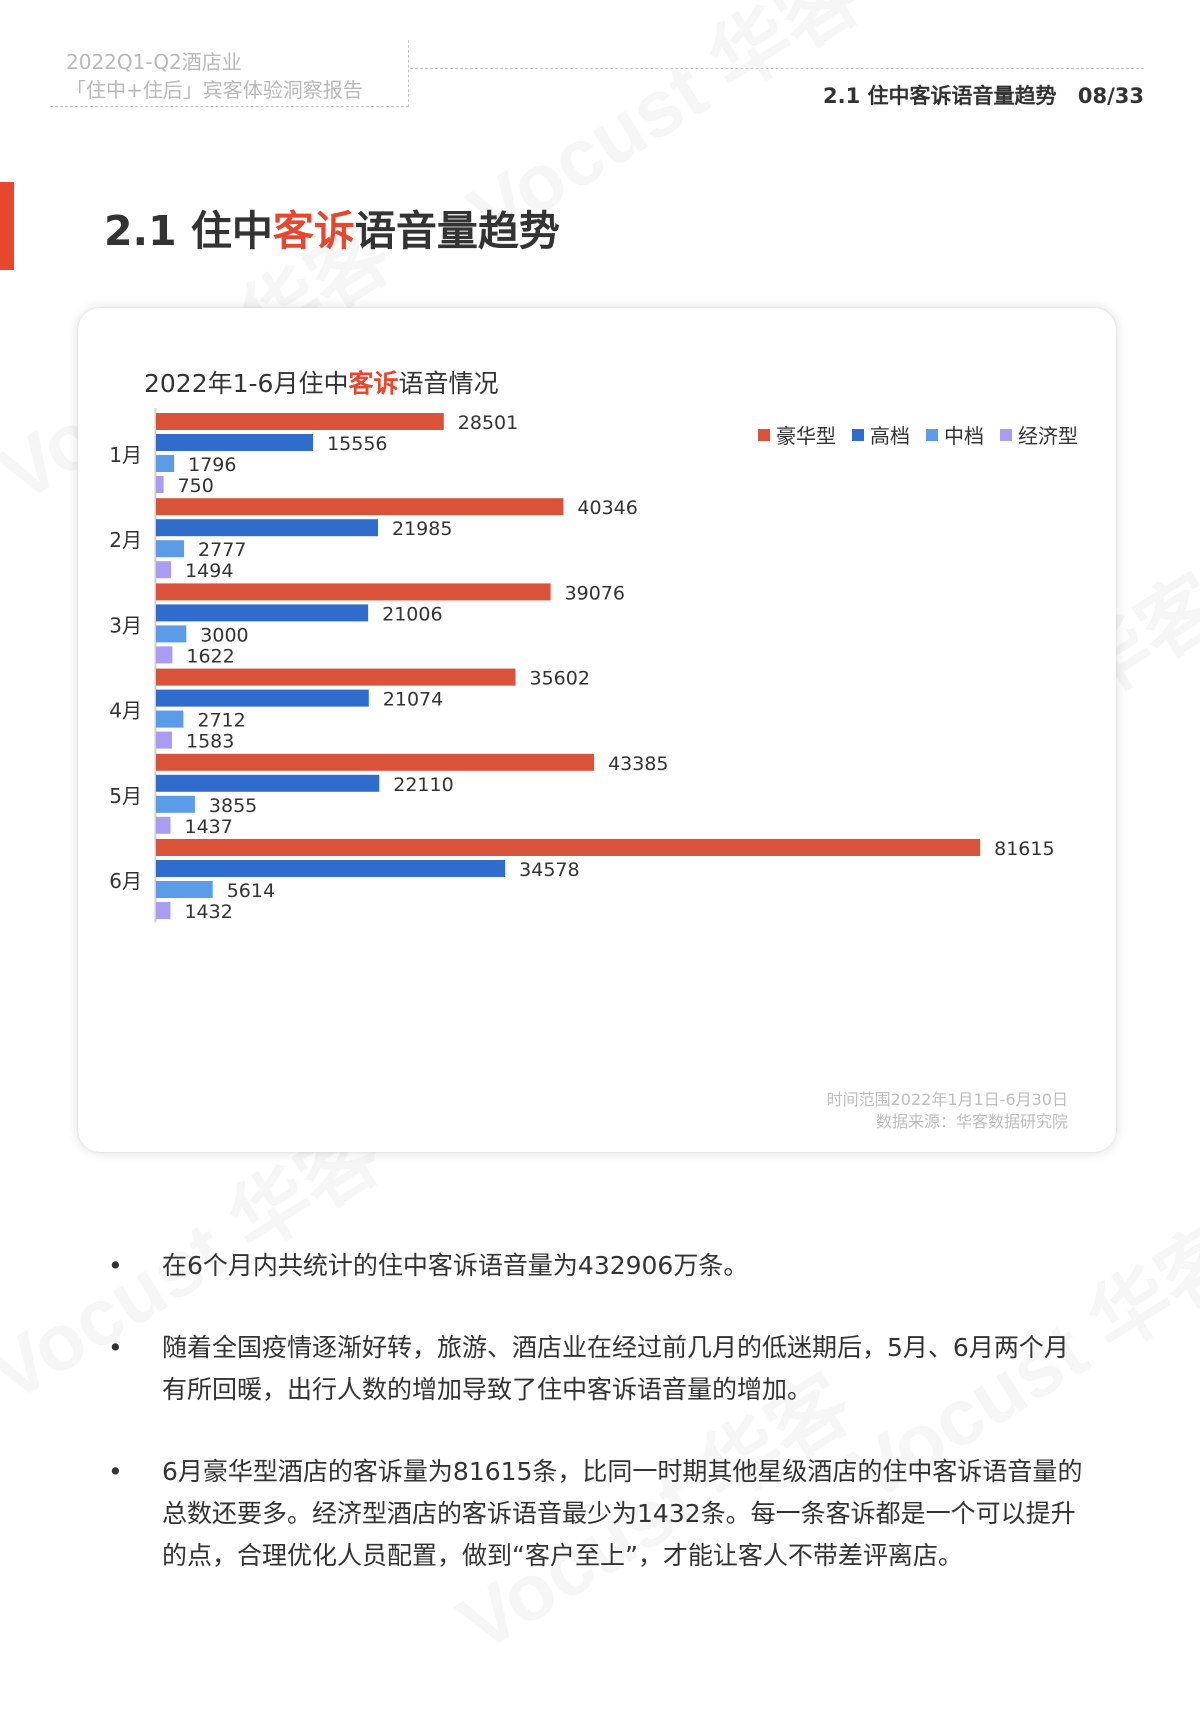  What do you see at coordinates (595, 593) in the screenshot?
I see `bar-value-label: 39076` at bounding box center [595, 593].